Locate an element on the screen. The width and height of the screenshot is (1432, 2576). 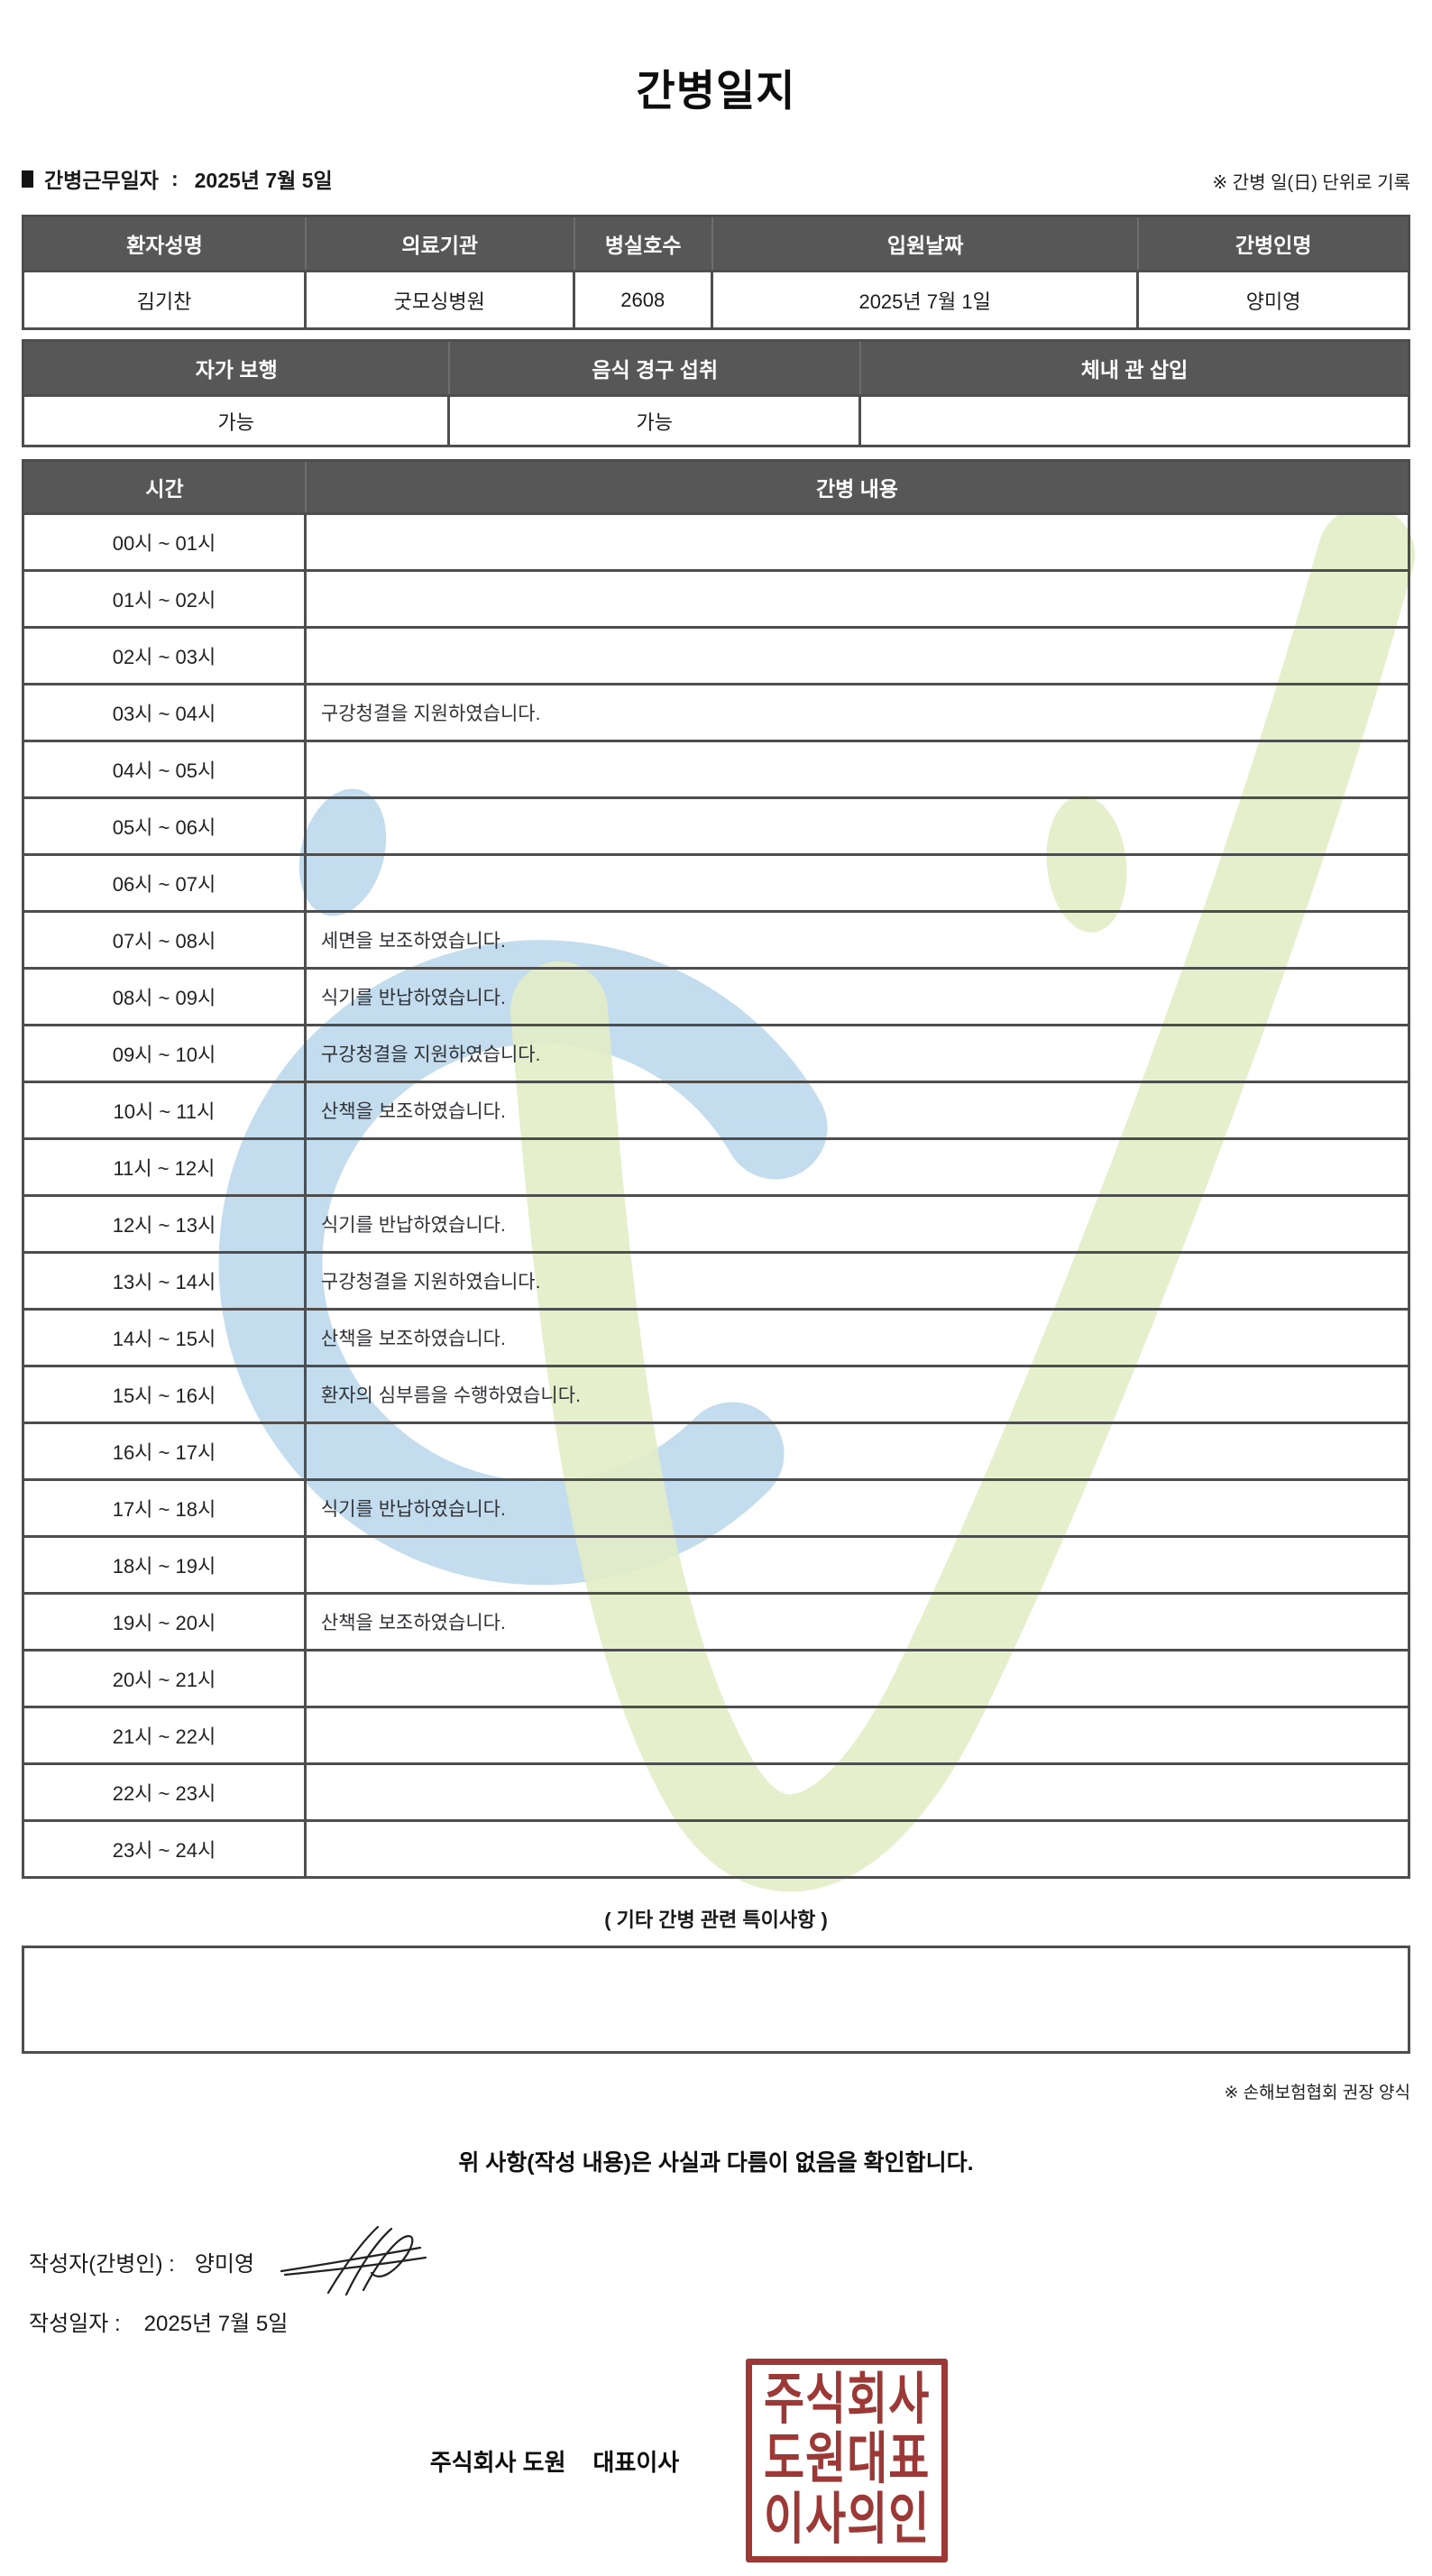
header-caregiver-name: 간병인명 is located at coordinates (1274, 243).